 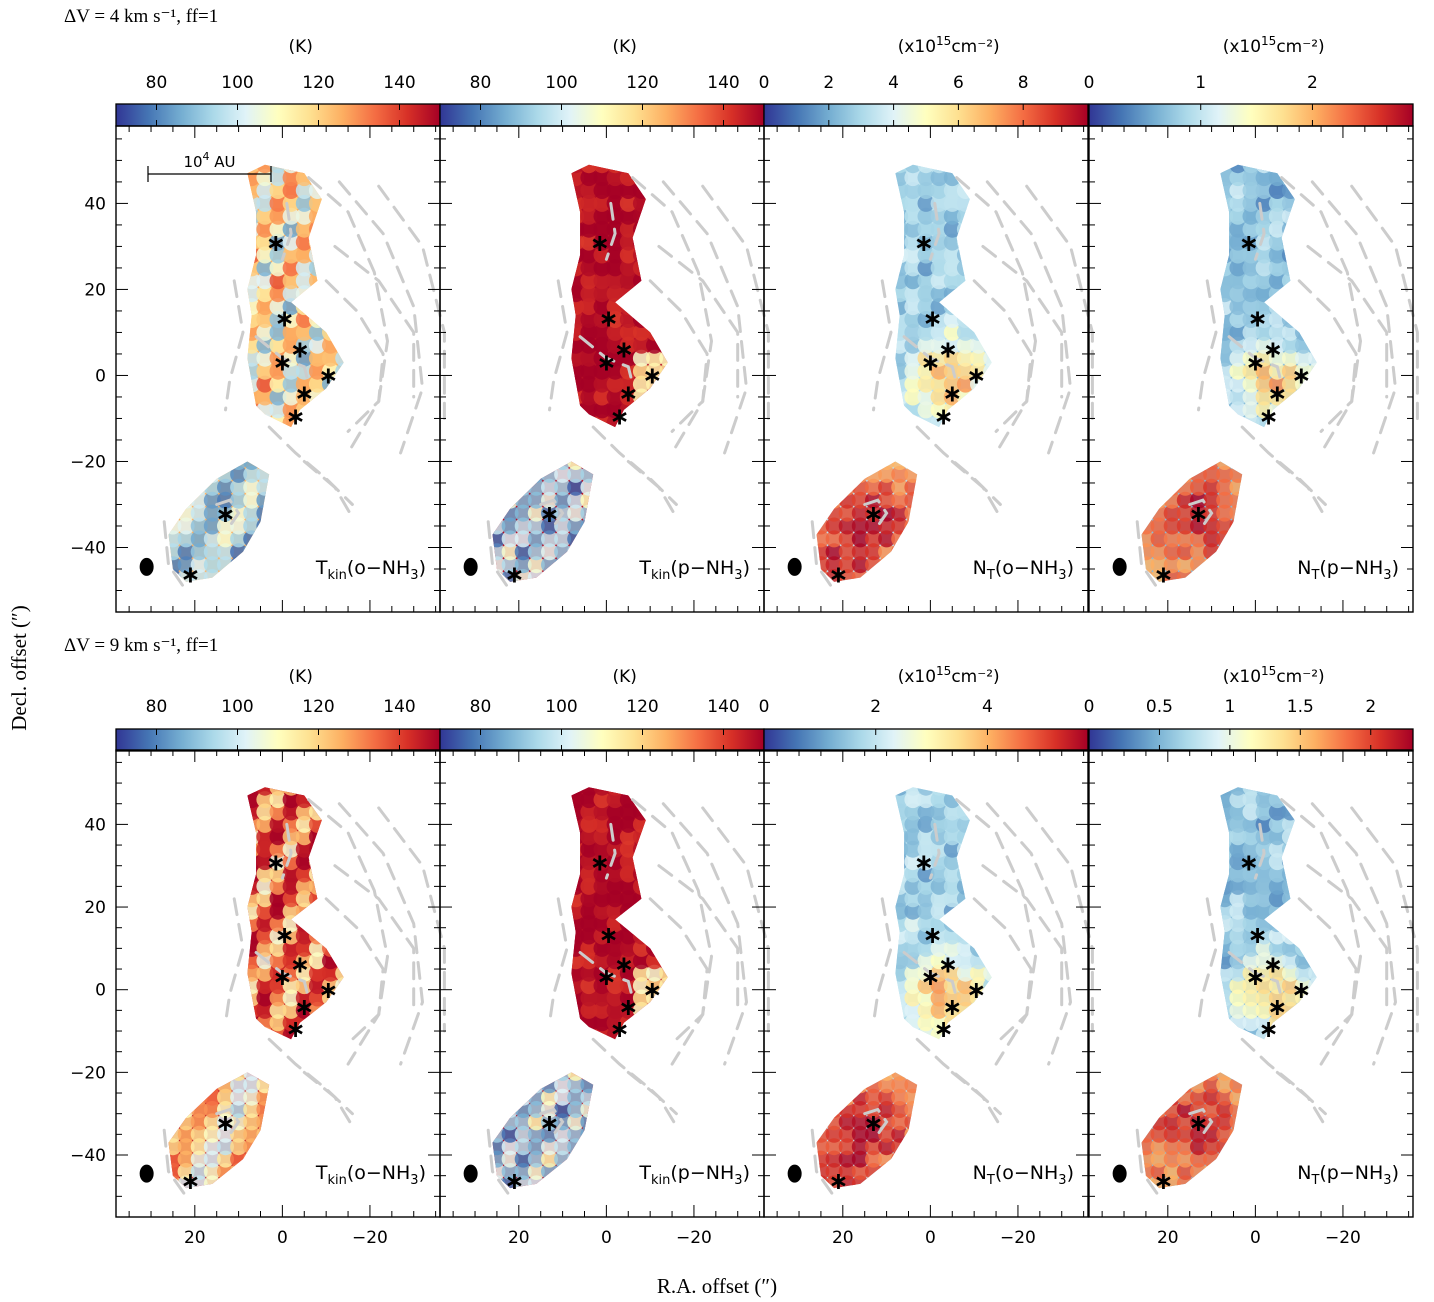 I want to click on panel-label: Tkin(p−NH3), so click(x=694, y=1175).